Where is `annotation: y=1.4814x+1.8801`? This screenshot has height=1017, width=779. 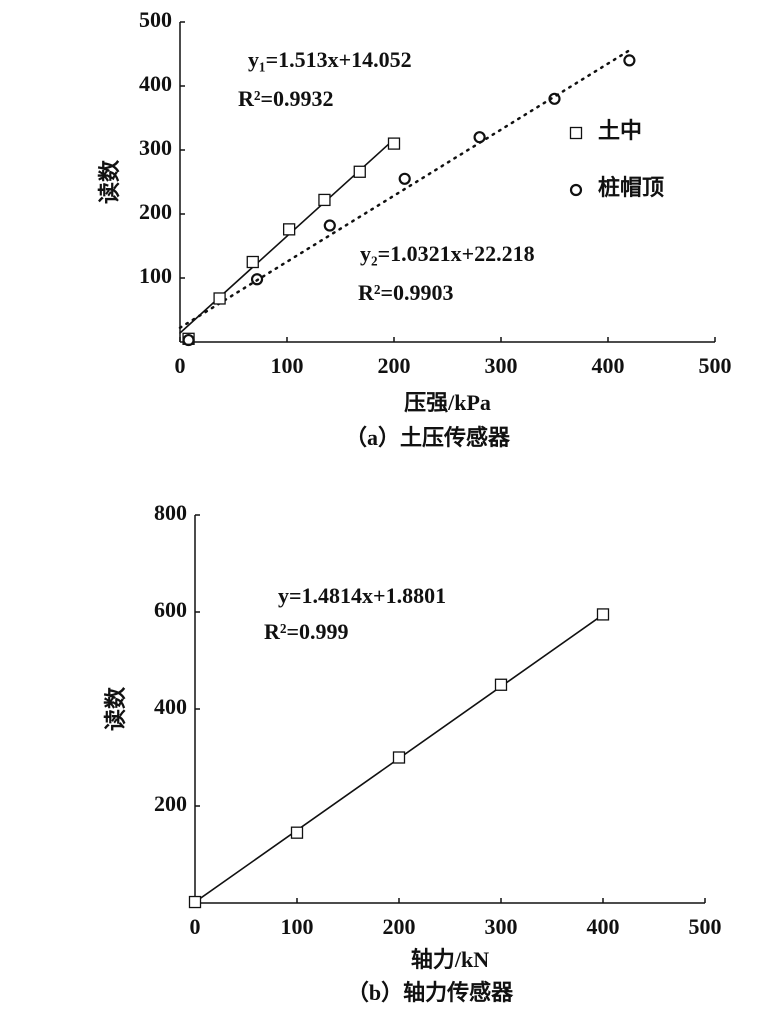
annotation: y=1.4814x+1.8801 is located at coordinates (362, 595).